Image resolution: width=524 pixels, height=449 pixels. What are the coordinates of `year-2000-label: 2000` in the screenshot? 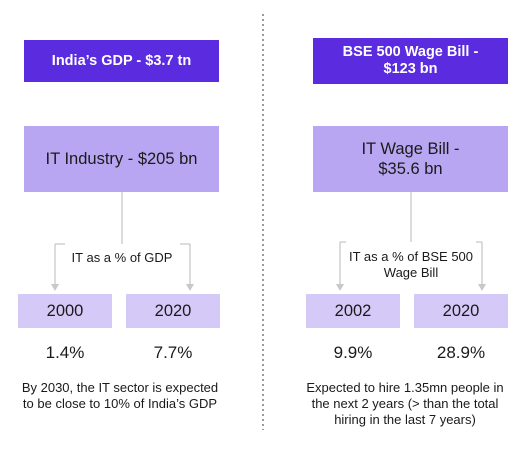 It's located at (65, 310).